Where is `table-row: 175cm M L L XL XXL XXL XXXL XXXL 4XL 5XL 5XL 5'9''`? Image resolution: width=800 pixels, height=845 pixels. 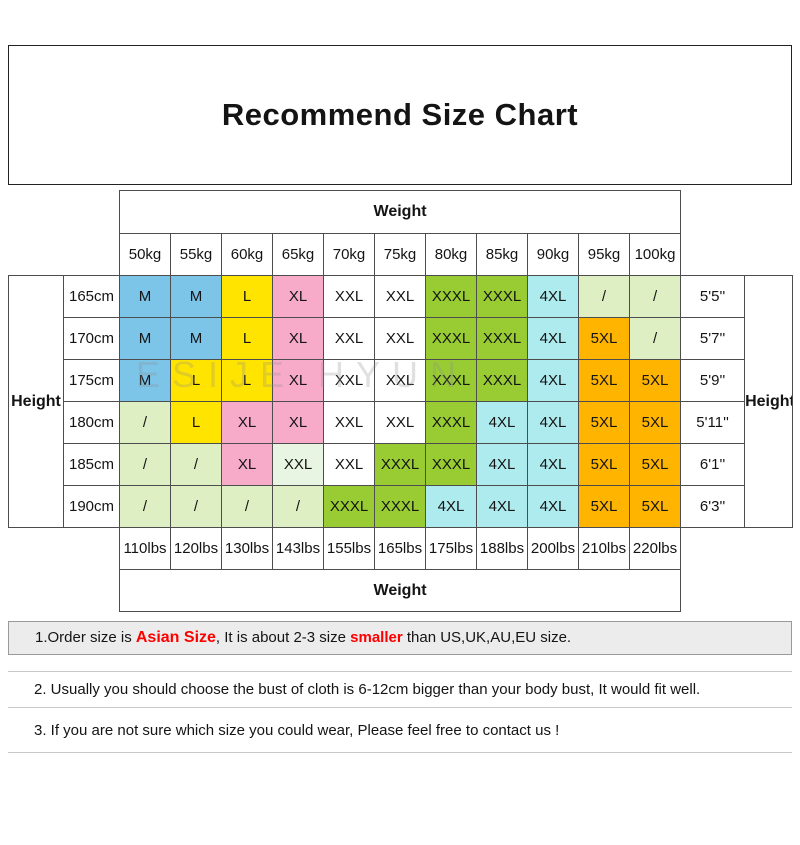 table-row: 175cm M L L XL XXL XXL XXXL XXXL 4XL 5XL 5XL 5'9'' is located at coordinates (401, 380).